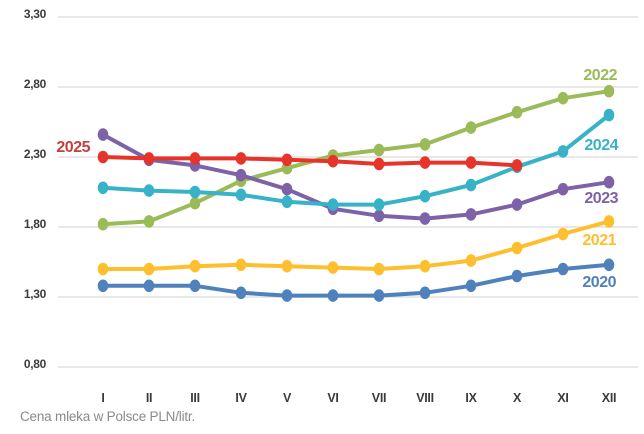  I want to click on data-point-2025-IX, so click(471, 162).